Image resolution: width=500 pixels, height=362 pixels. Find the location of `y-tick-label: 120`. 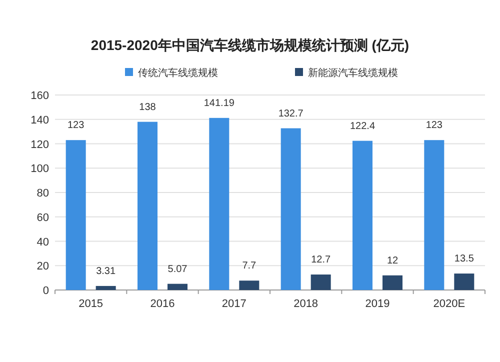

y-tick-label: 120 is located at coordinates (39, 144).